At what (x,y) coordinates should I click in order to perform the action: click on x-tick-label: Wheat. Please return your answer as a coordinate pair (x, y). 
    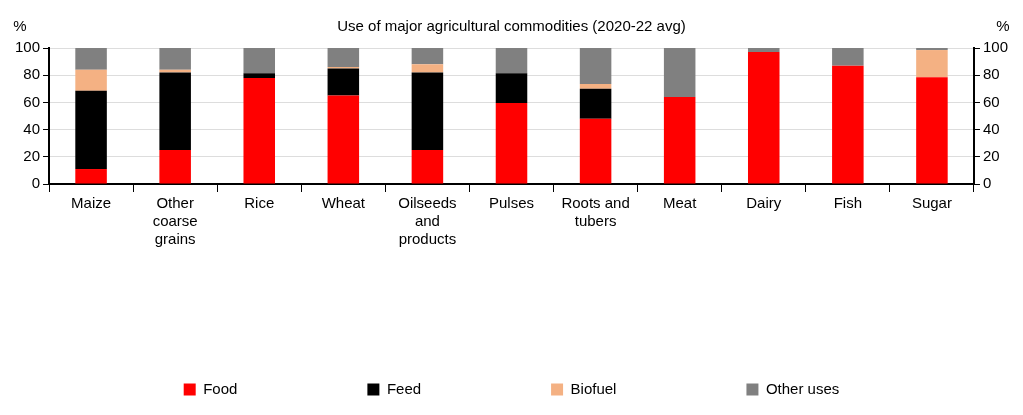
    Looking at the image, I should click on (343, 203).